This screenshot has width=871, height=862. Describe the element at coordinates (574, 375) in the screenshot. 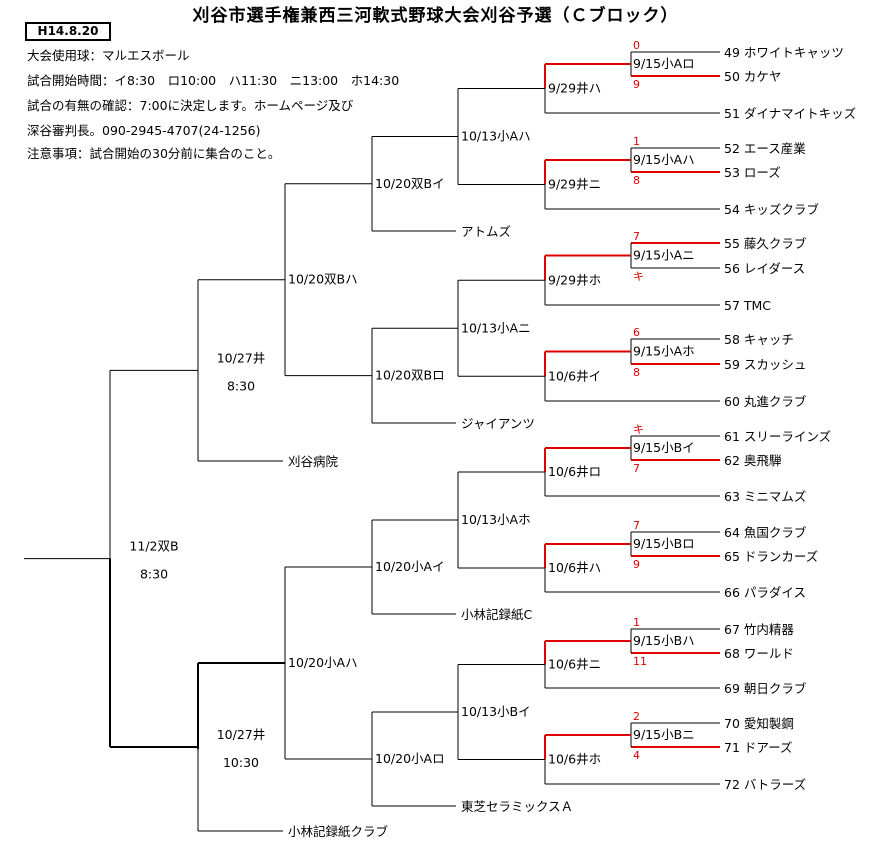

I see `round2-label-3: 10/6井イ` at that location.